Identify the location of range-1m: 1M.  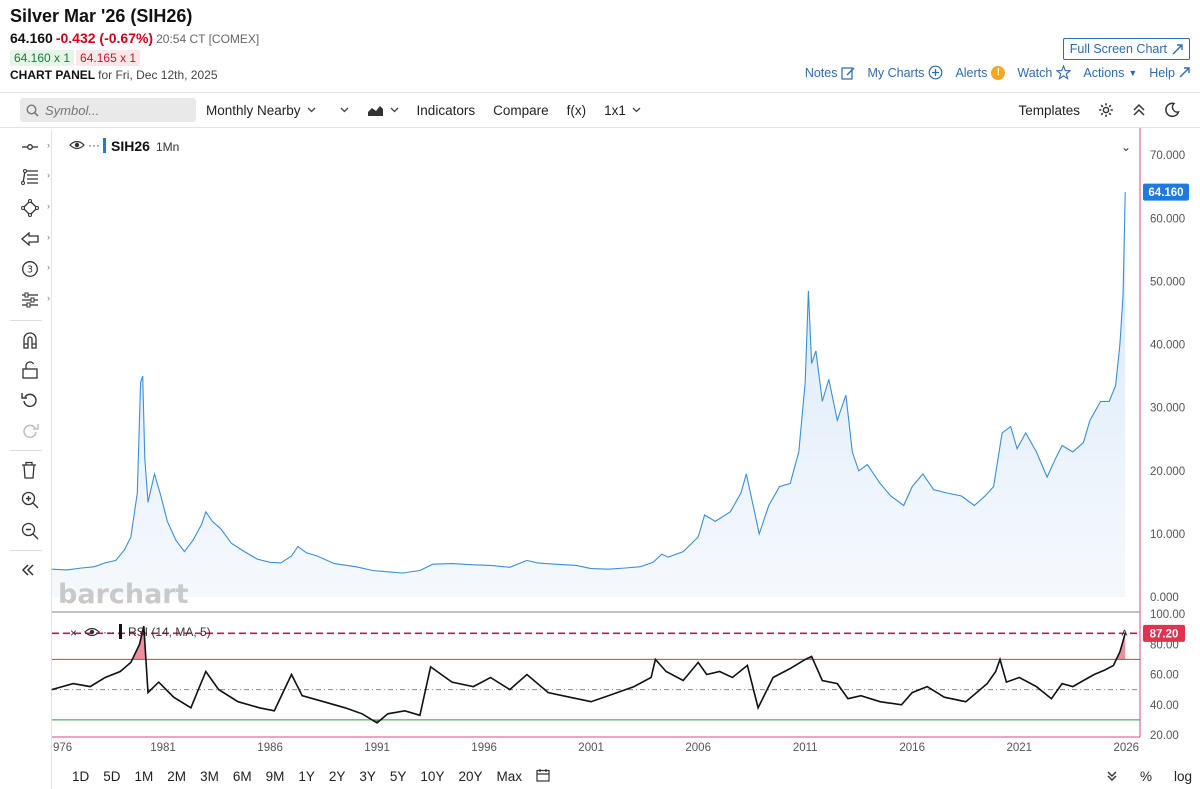
(144, 776).